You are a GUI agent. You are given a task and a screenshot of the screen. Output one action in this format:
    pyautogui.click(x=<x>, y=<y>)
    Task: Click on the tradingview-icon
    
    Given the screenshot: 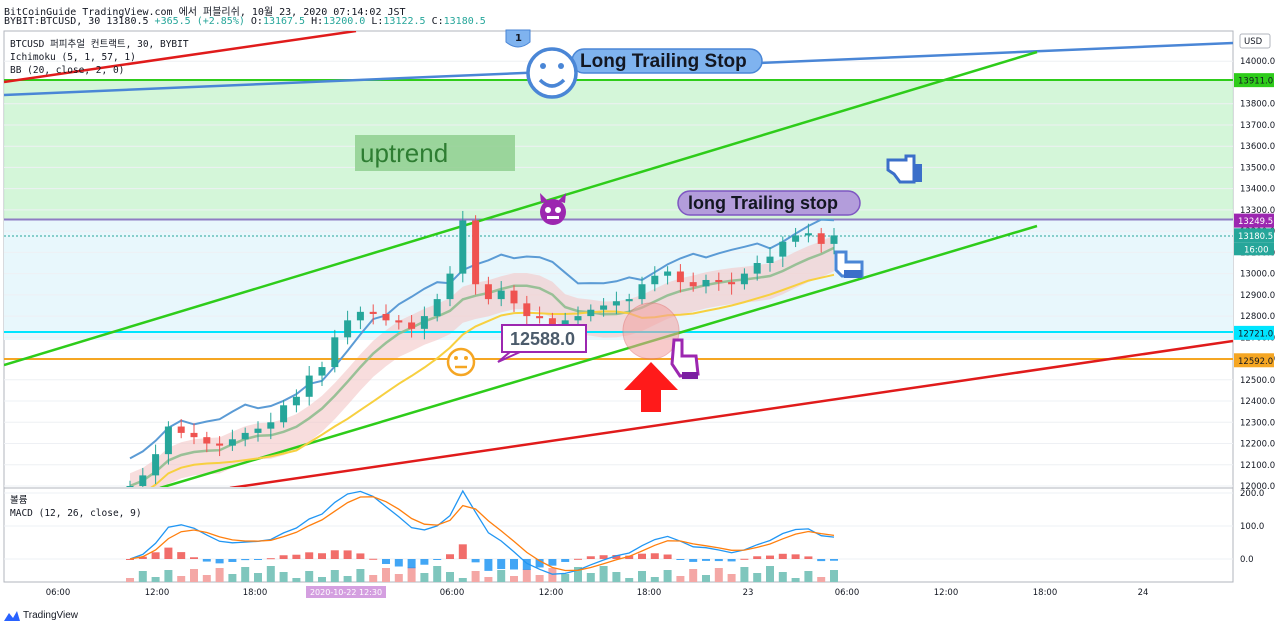 What is the action you would take?
    pyautogui.click(x=12, y=615)
    